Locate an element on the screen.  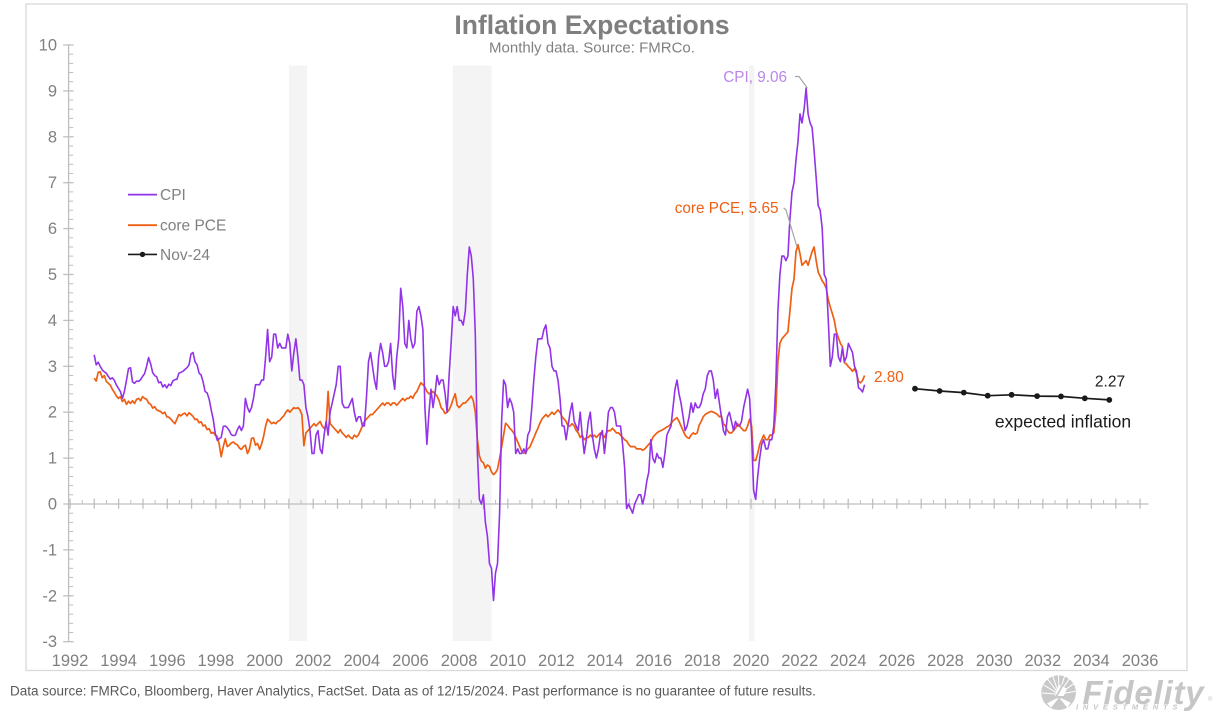
svg-text: 2028 is located at coordinates (945, 661).